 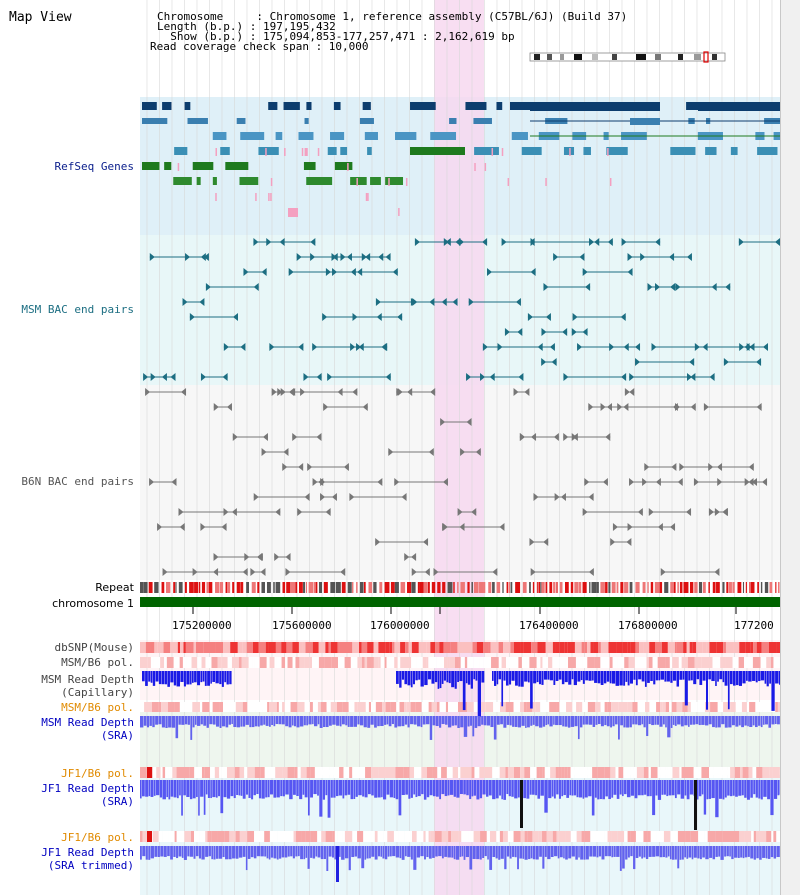 What do you see at coordinates (87, 859) in the screenshot?
I see `jf1-read-depth-trimmed-label: JF1 Read Depth (SRA trimmed)` at bounding box center [87, 859].